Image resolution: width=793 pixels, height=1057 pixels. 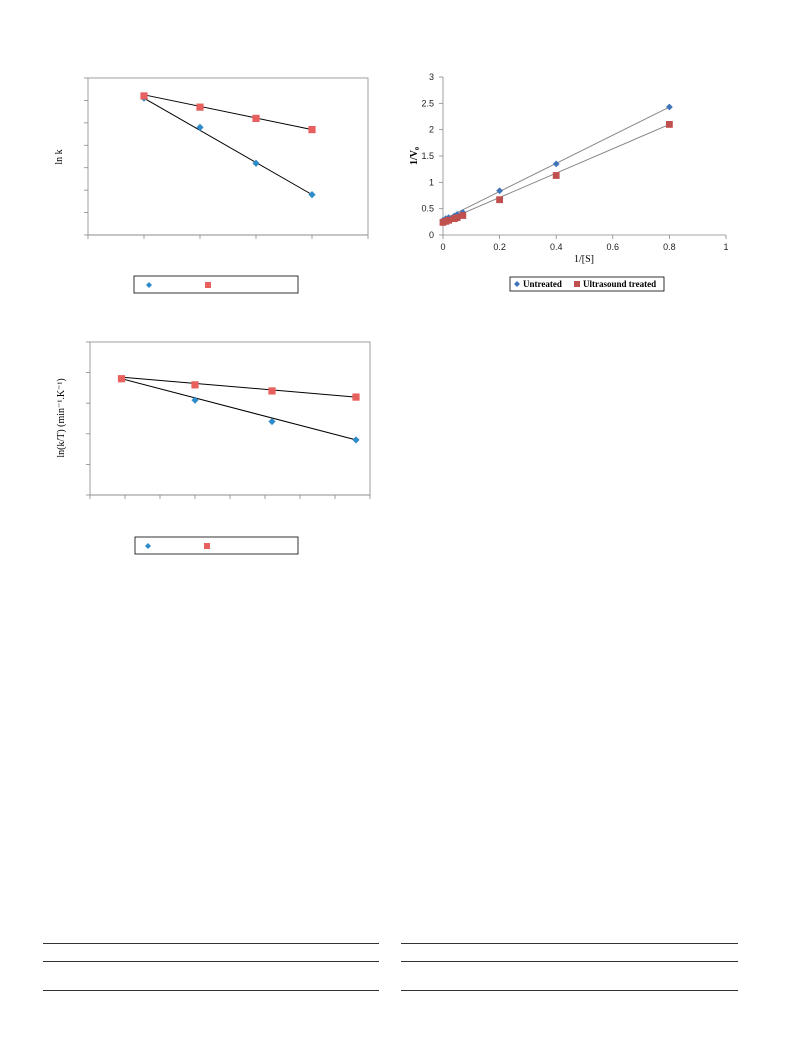 I want to click on y-tick-label: 0.5, so click(x=427, y=209).